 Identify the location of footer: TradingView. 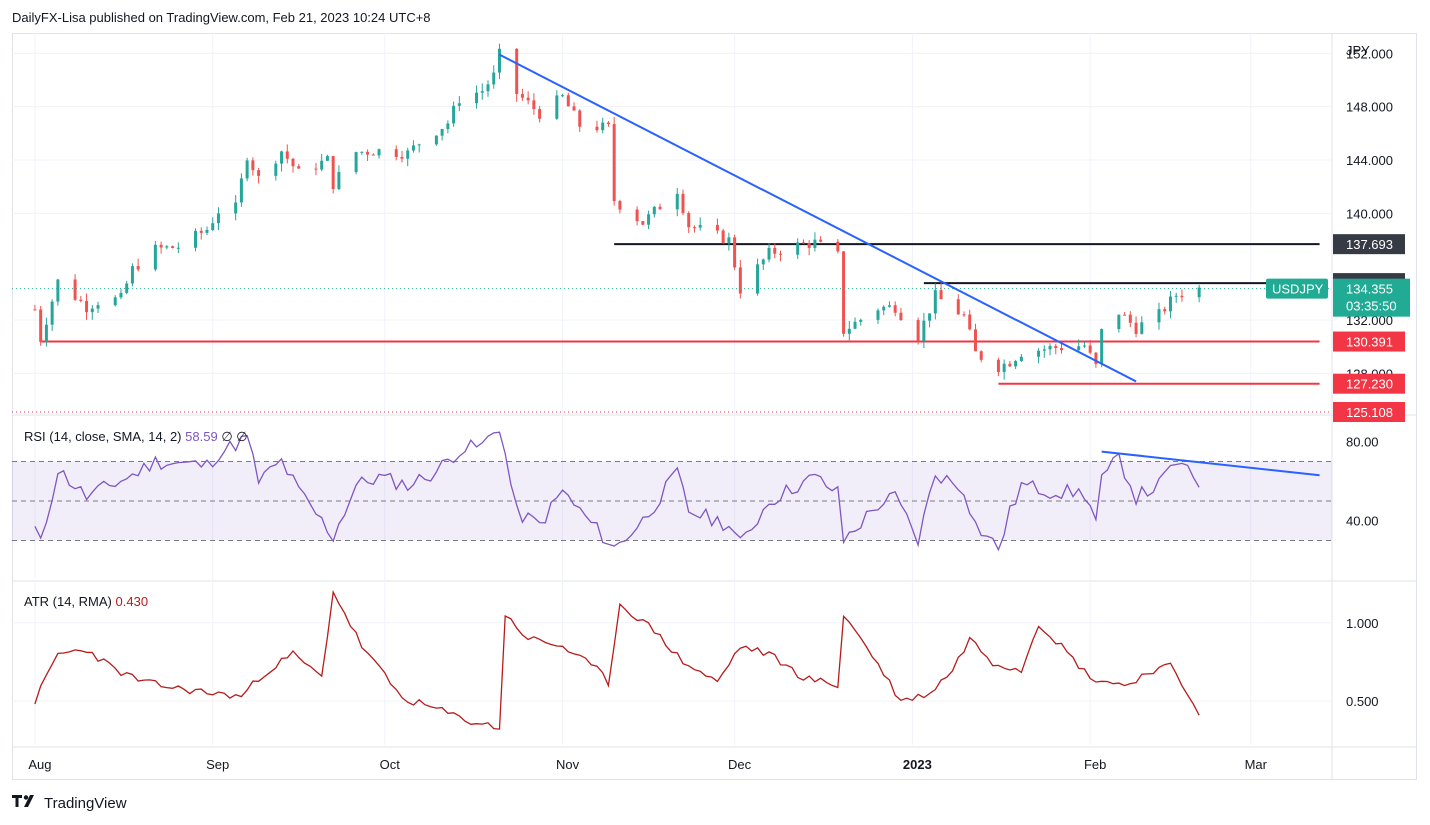
(69, 803).